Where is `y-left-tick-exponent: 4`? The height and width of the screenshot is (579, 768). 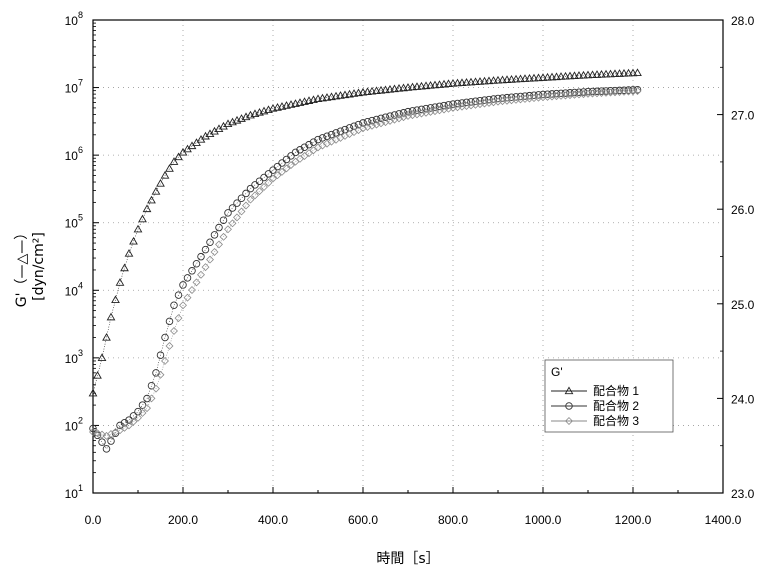
y-left-tick-exponent: 4 is located at coordinates (80, 285).